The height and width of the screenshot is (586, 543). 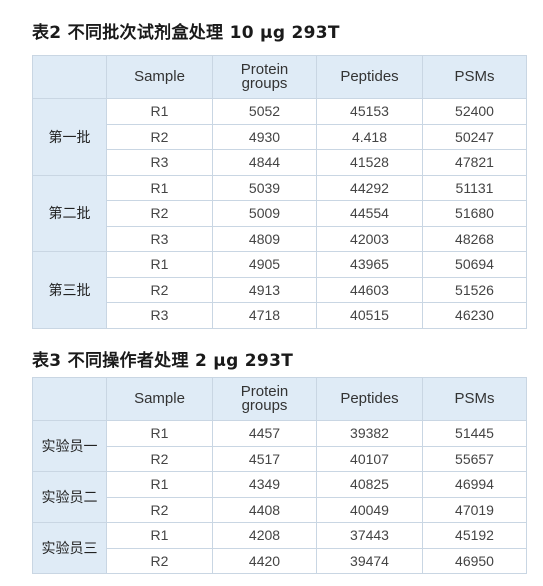 What do you see at coordinates (69, 548) in the screenshot?
I see `operator-label: 实验员三` at bounding box center [69, 548].